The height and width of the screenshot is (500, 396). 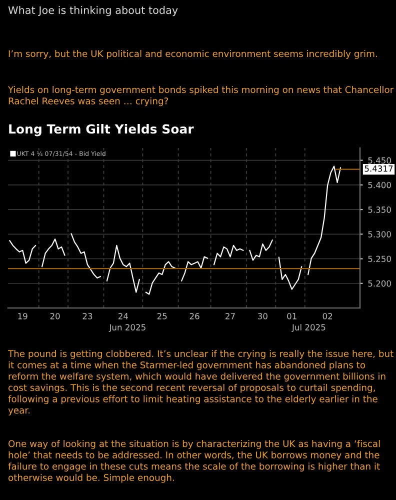 I want to click on x-tick-label: 25, so click(x=162, y=316).